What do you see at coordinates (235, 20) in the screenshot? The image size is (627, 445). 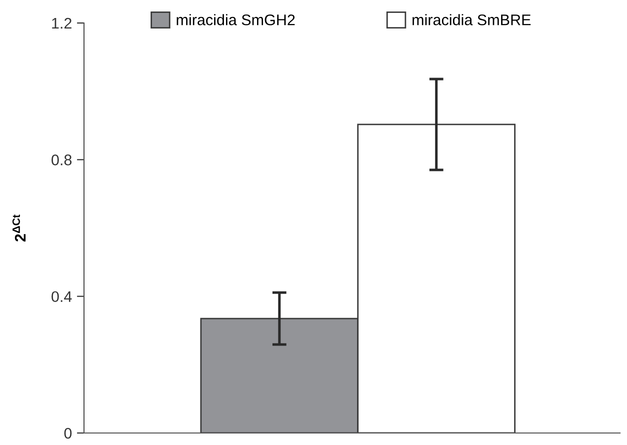 I see `legend-label: miracidia SmGH2` at bounding box center [235, 20].